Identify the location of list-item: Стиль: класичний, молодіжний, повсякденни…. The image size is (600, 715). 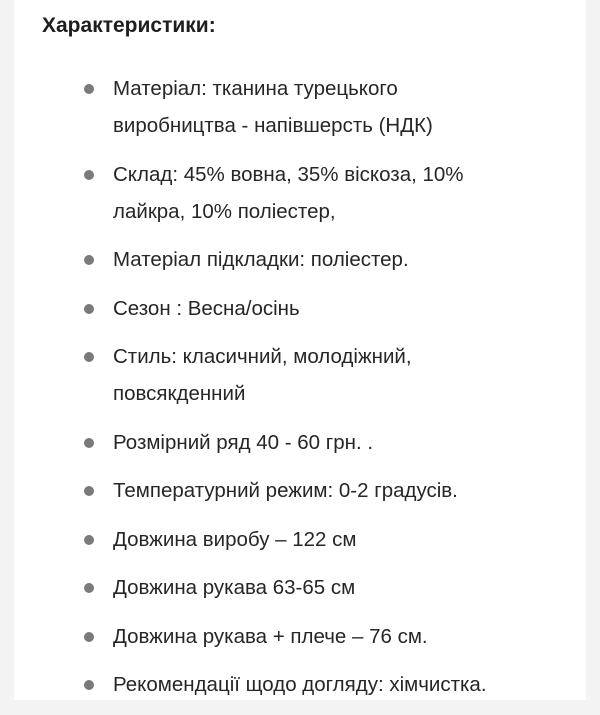
(250, 375).